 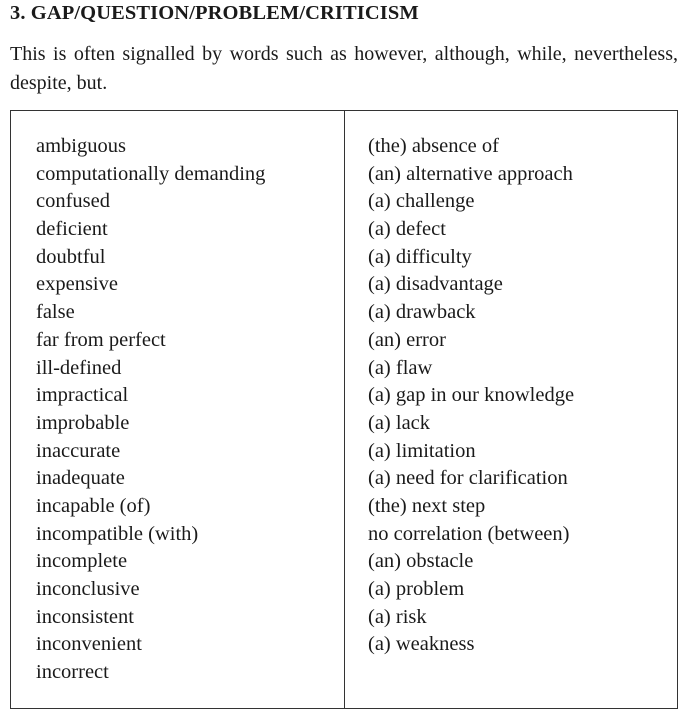 I want to click on list-item: improbable, so click(x=83, y=422).